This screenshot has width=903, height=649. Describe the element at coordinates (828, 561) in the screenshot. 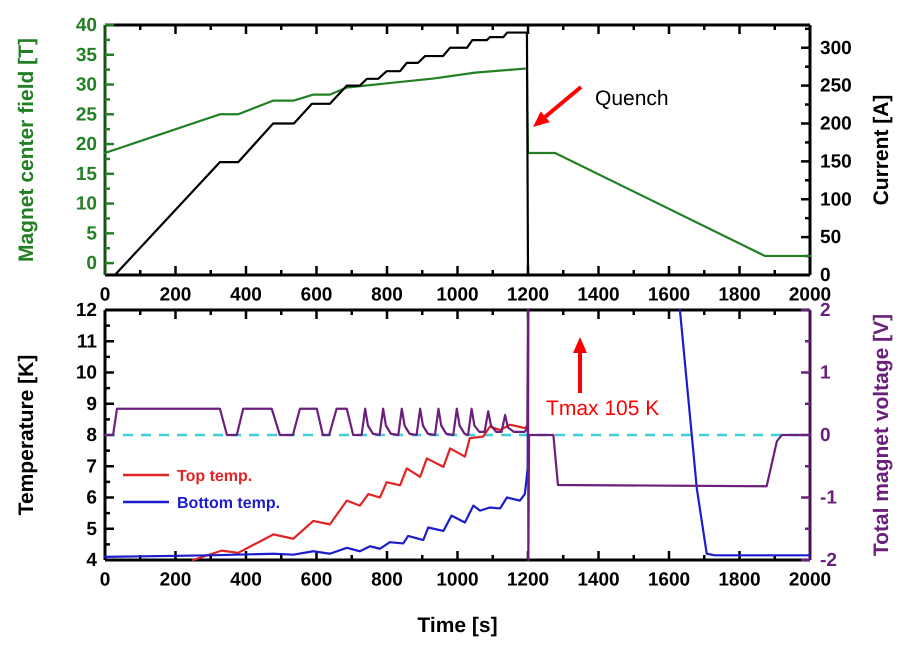

I see `y2-tick-label: -2` at that location.